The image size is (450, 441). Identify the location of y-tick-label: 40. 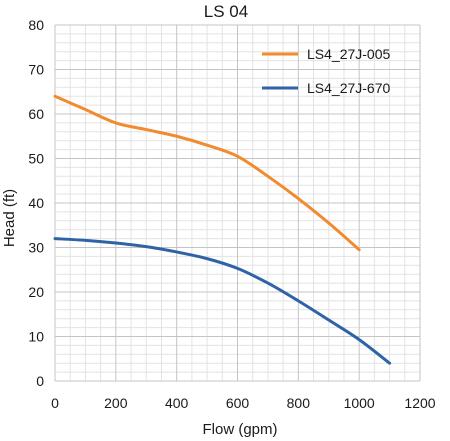
(36, 203).